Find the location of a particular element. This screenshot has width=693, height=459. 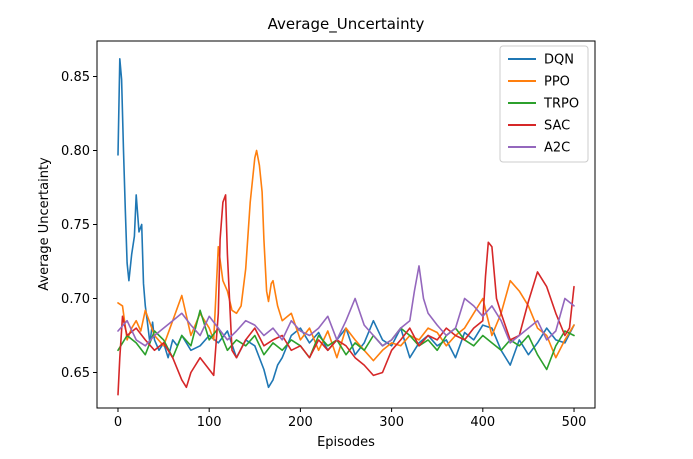

legend: DQN PPO TRPO SAC A2C is located at coordinates (544, 104).